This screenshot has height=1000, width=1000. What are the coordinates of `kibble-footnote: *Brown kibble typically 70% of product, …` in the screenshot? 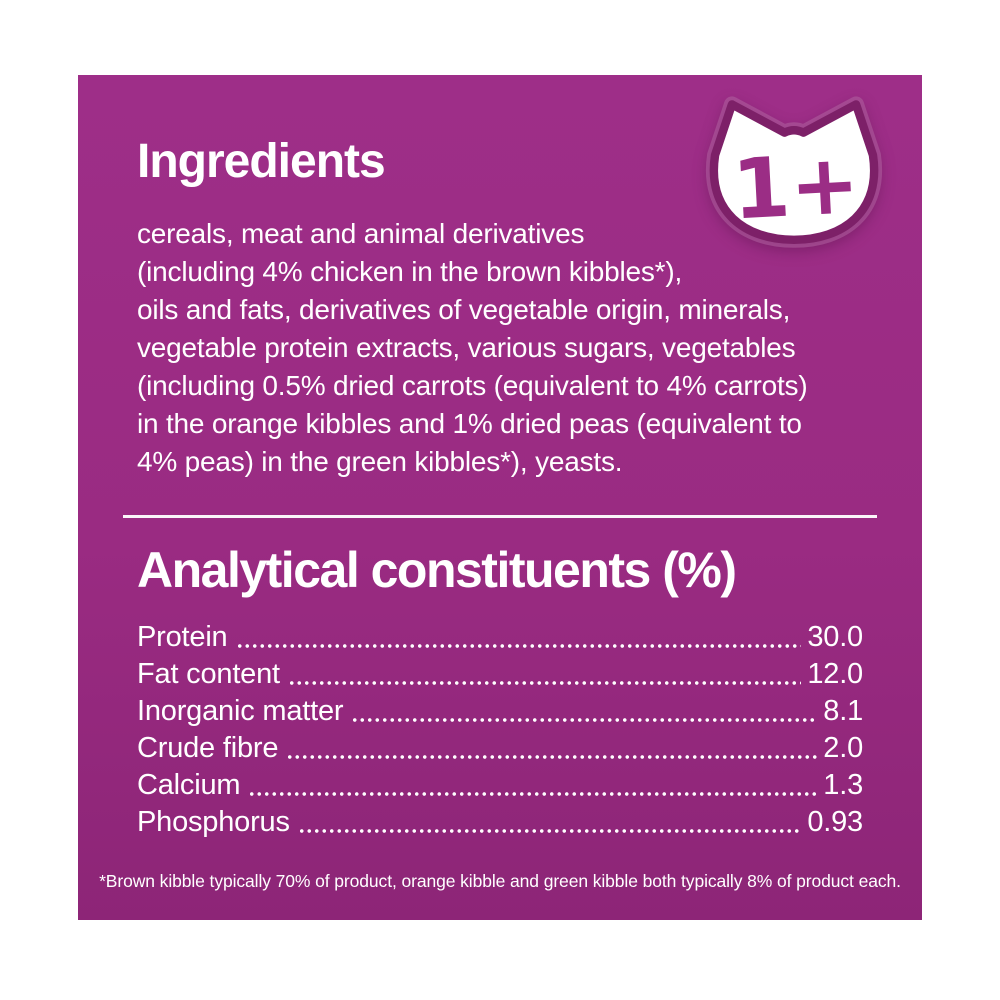 It's located at (500, 881).